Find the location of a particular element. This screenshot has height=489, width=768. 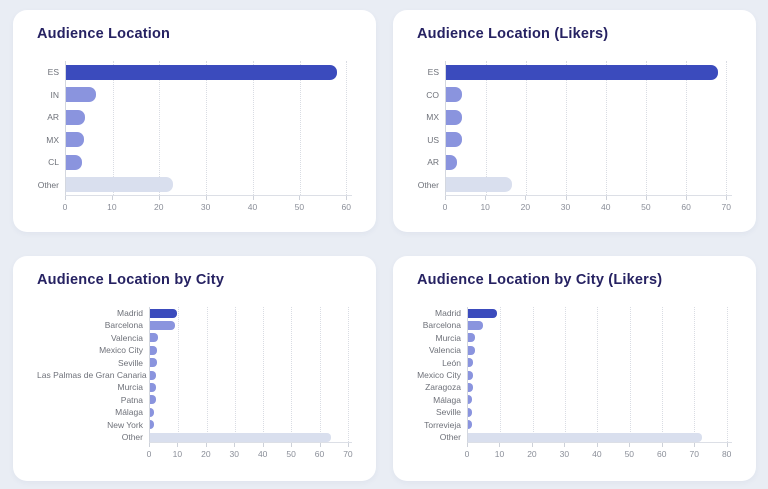

bar-málaga is located at coordinates (470, 400).